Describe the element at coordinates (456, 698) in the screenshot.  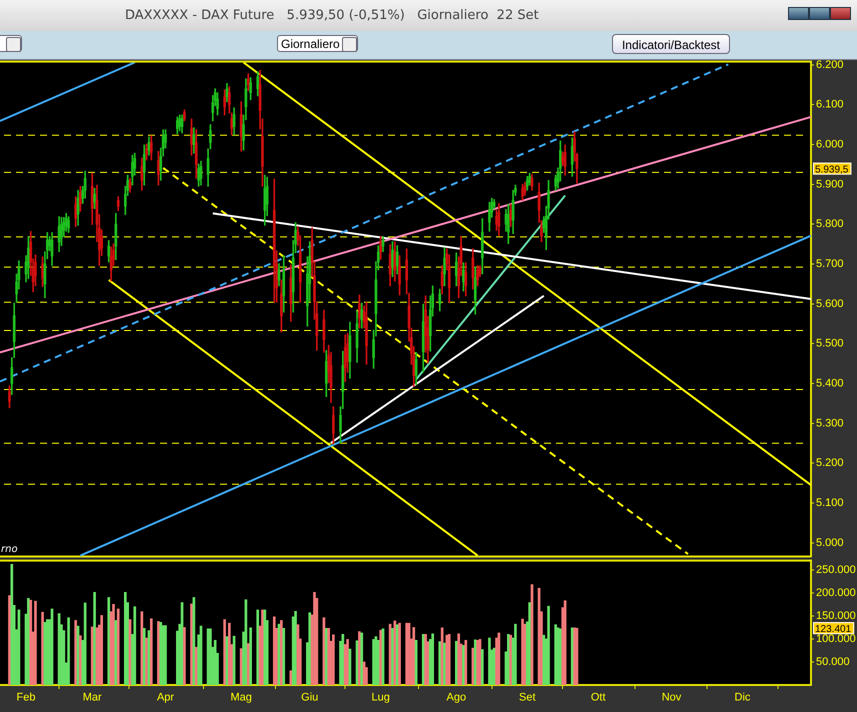
I see `x-tick-label: Ago` at that location.